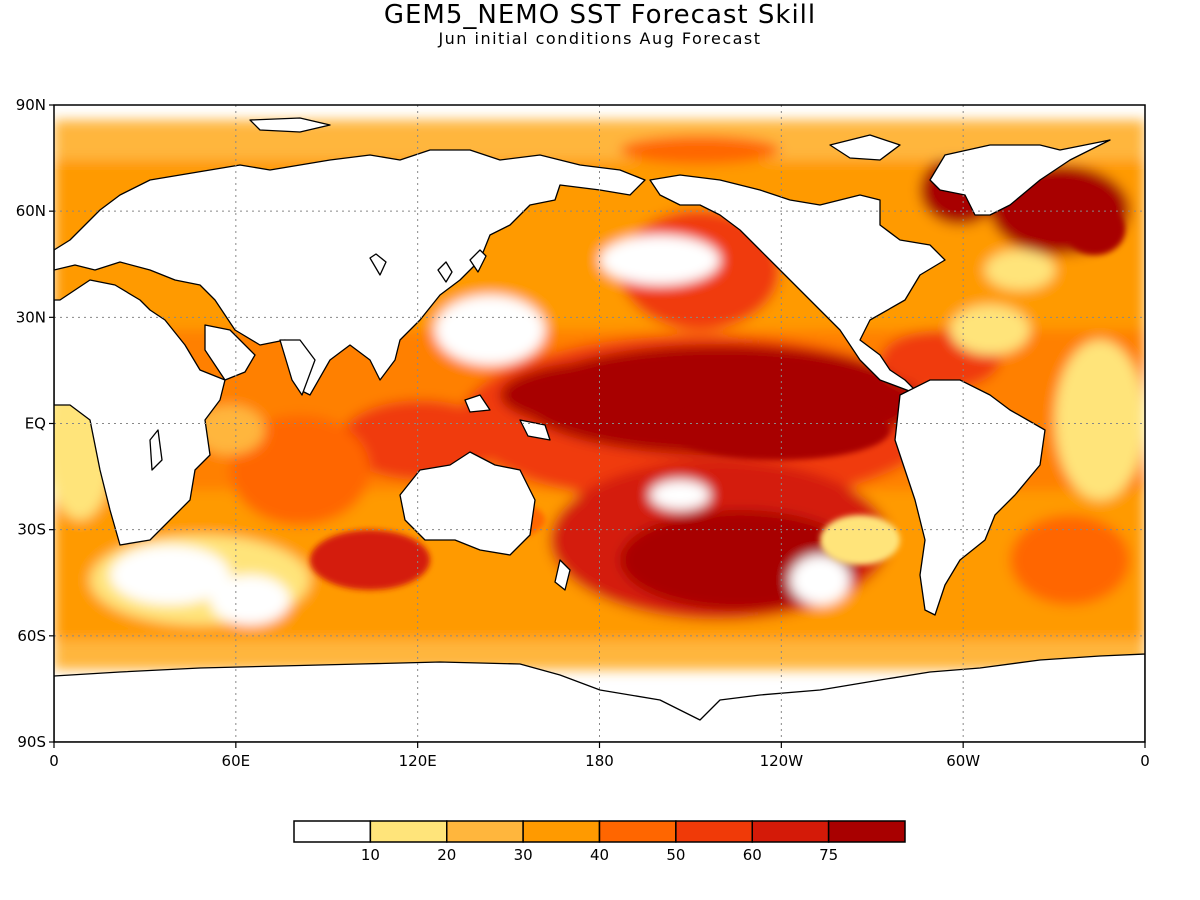 The height and width of the screenshot is (900, 1200). What do you see at coordinates (31, 742) in the screenshot?
I see `lat-tick-label: 90S` at bounding box center [31, 742].